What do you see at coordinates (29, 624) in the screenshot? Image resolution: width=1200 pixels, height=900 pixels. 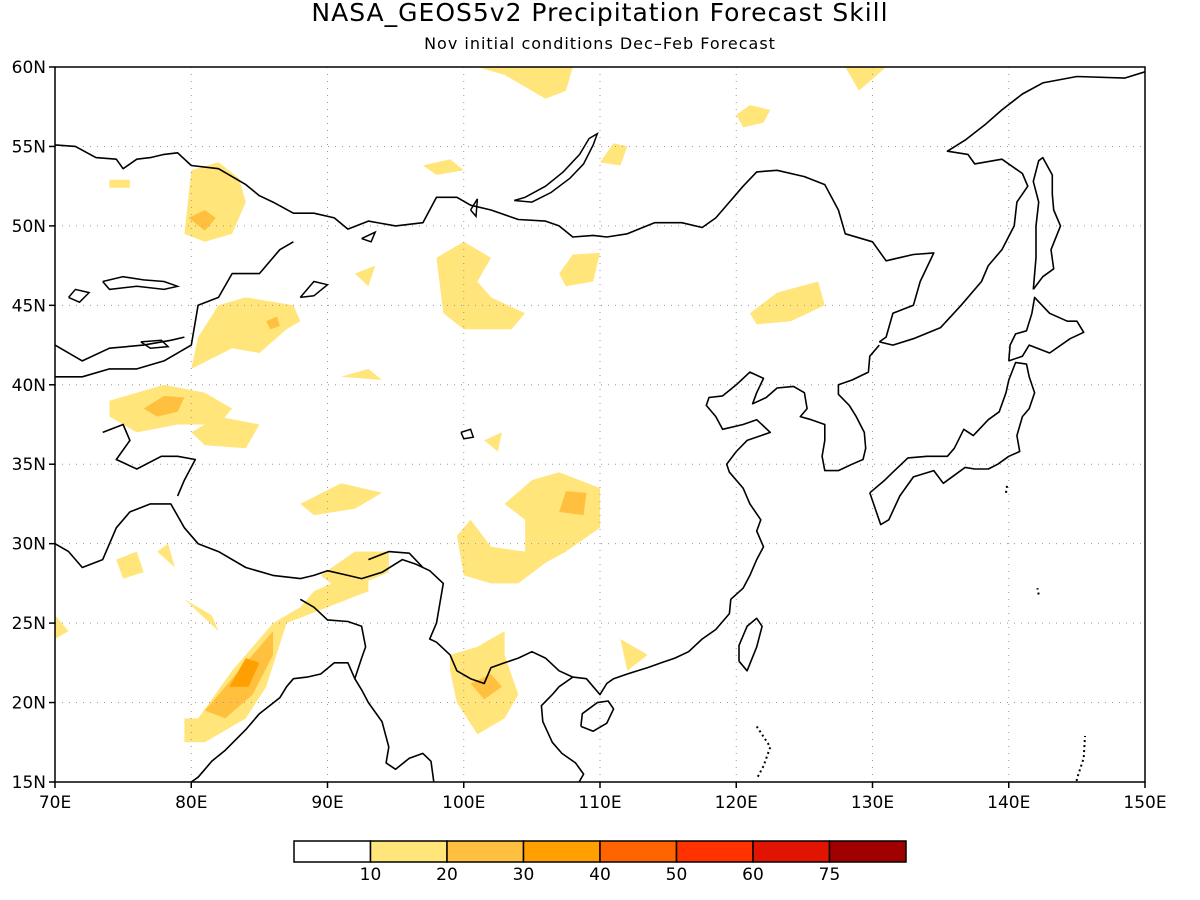 I see `lat-tick-label: 25N` at bounding box center [29, 624].